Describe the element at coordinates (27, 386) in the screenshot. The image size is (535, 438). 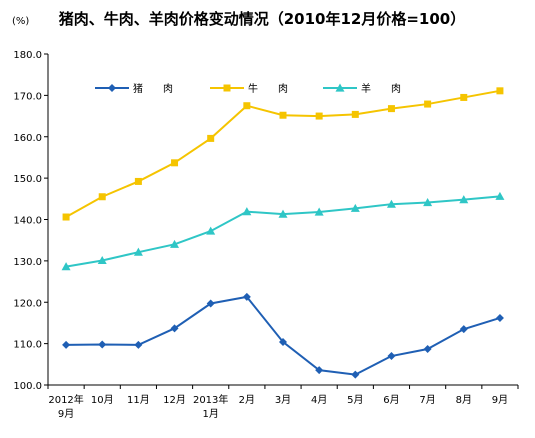
I see `y-tick-label: 100.0` at that location.